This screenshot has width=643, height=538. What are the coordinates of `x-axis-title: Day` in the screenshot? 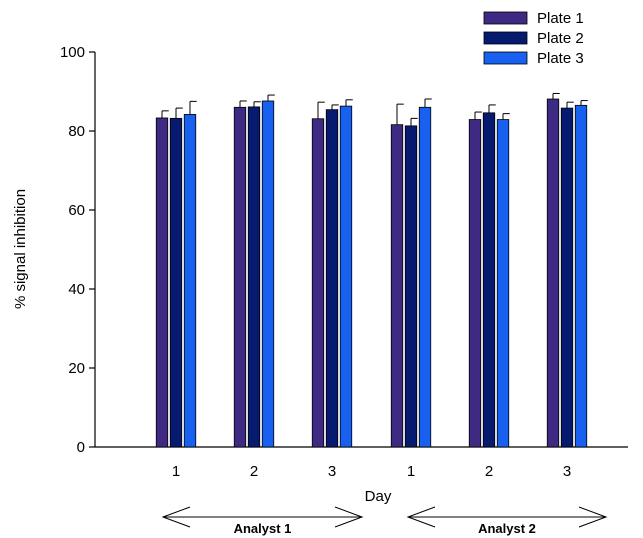 It's located at (378, 496).